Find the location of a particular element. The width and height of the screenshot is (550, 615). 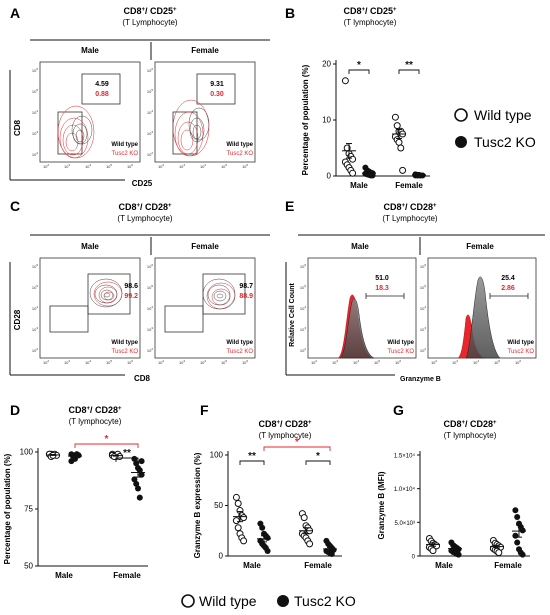

x-axis-label: Granzyme B is located at coordinates (420, 379).